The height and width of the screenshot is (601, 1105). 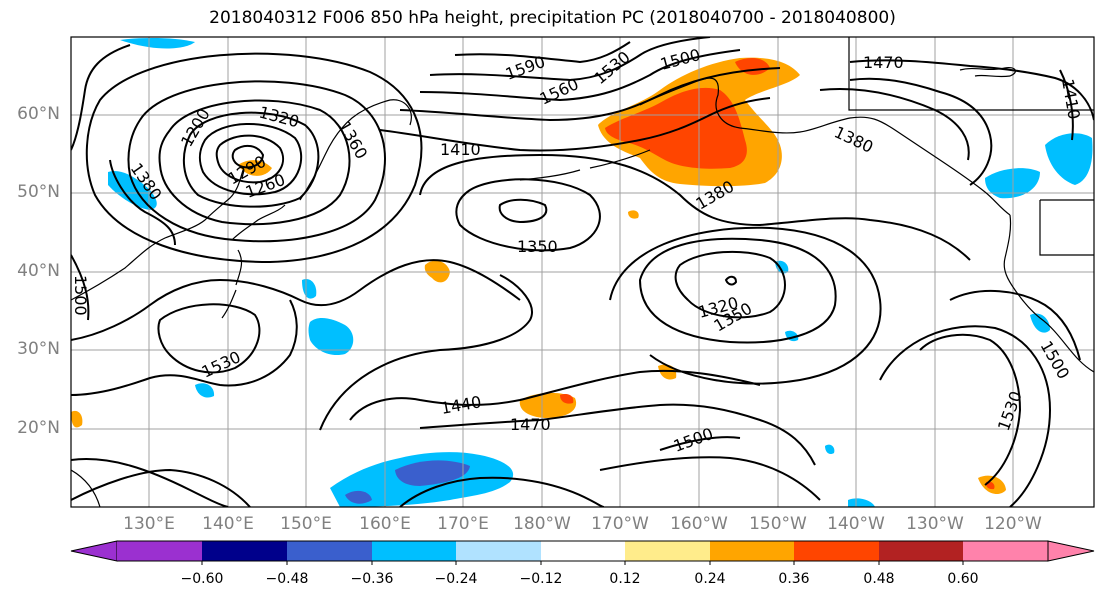 I want to click on colorbar-extend-high, so click(x=1071, y=551).